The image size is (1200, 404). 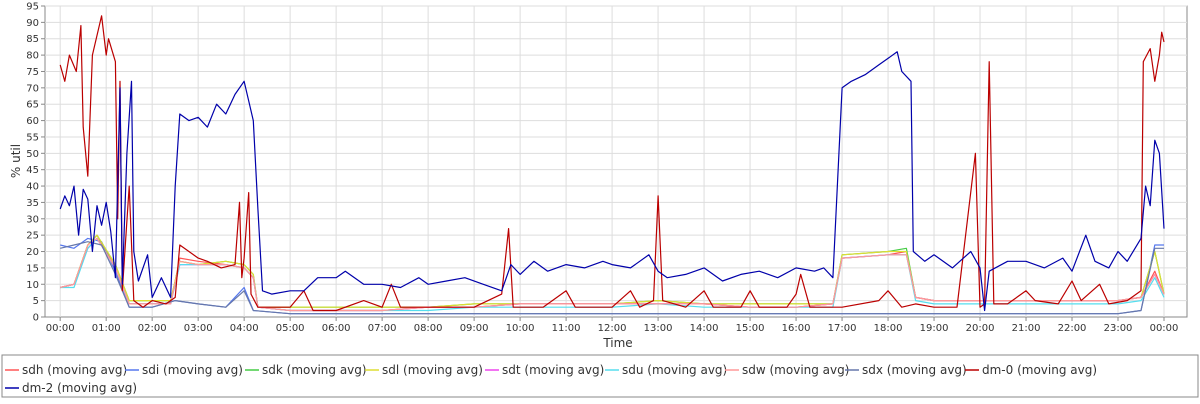 I want to click on y-tick-label: 55, so click(x=32, y=137).